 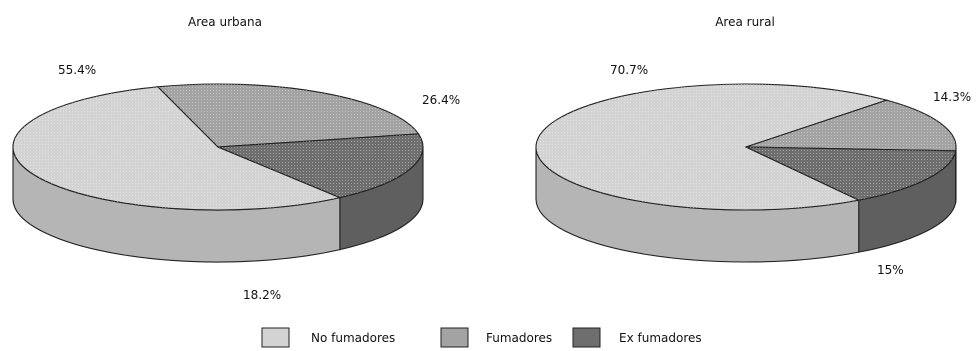 I want to click on slice-label-urban-no-fumadores: 55.4%, so click(x=77, y=70).